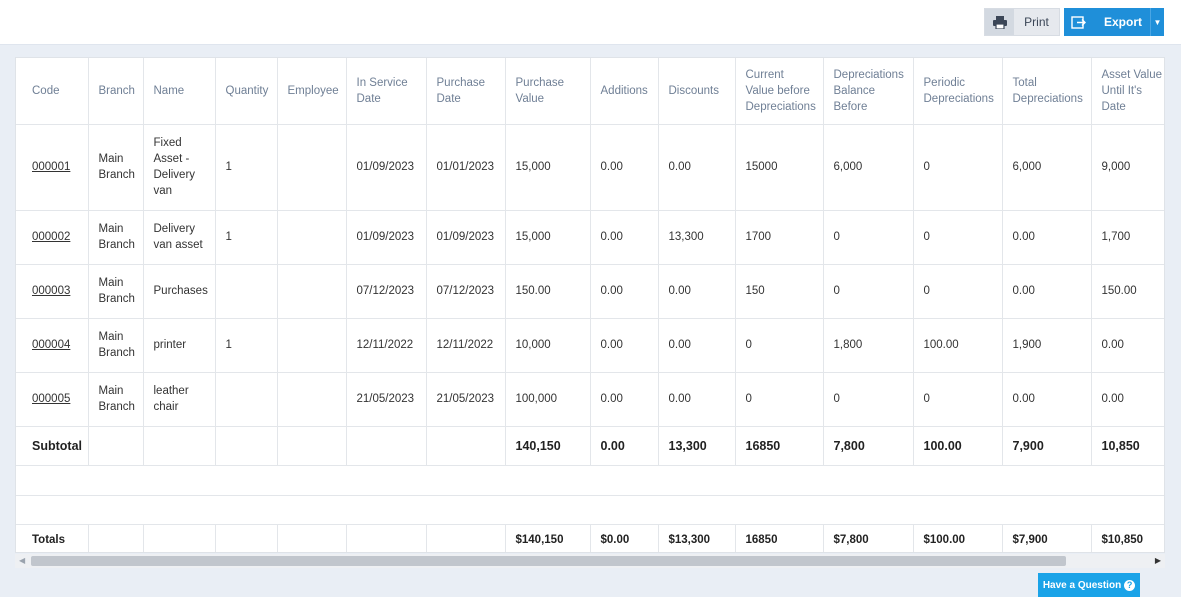 The image size is (1181, 597). Describe the element at coordinates (246, 237) in the screenshot. I see `cell-quantity: 1` at that location.